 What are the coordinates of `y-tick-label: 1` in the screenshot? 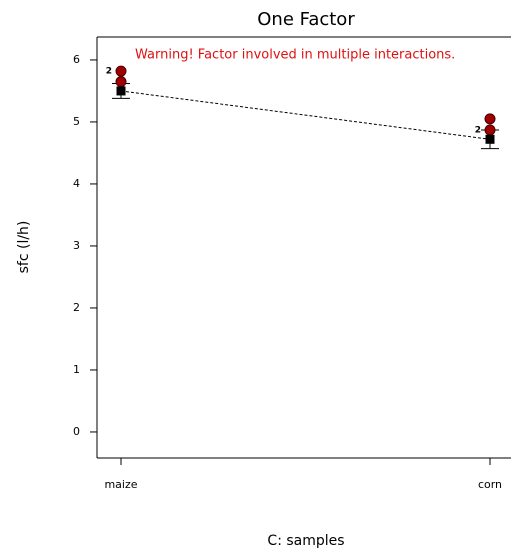 It's located at (76, 369).